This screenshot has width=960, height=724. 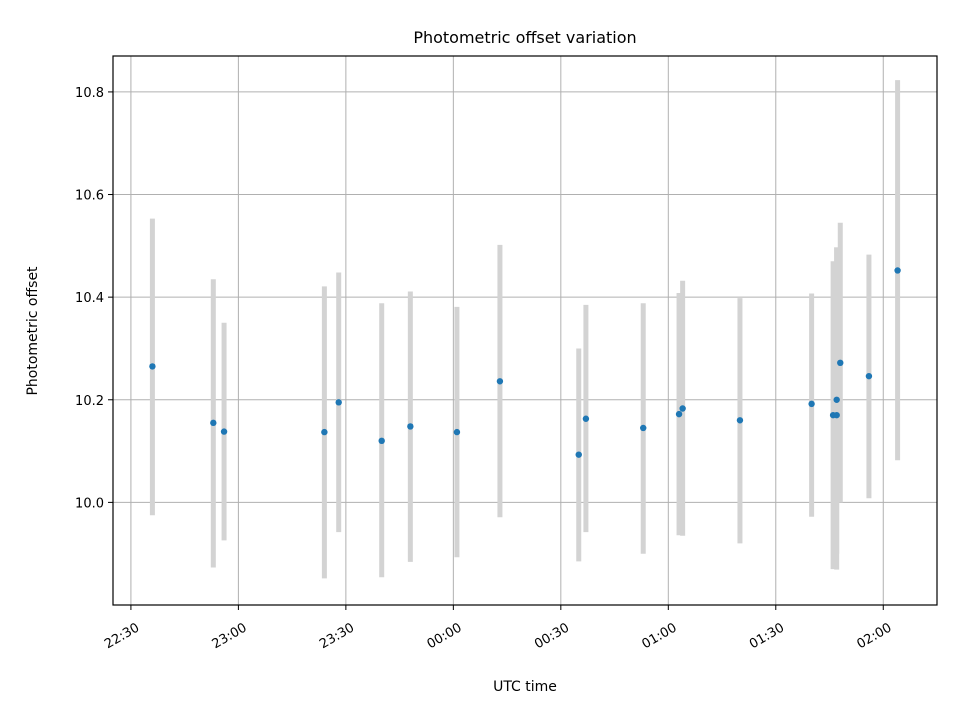 What do you see at coordinates (89, 503) in the screenshot?
I see `y-tick-label: 10.0` at bounding box center [89, 503].